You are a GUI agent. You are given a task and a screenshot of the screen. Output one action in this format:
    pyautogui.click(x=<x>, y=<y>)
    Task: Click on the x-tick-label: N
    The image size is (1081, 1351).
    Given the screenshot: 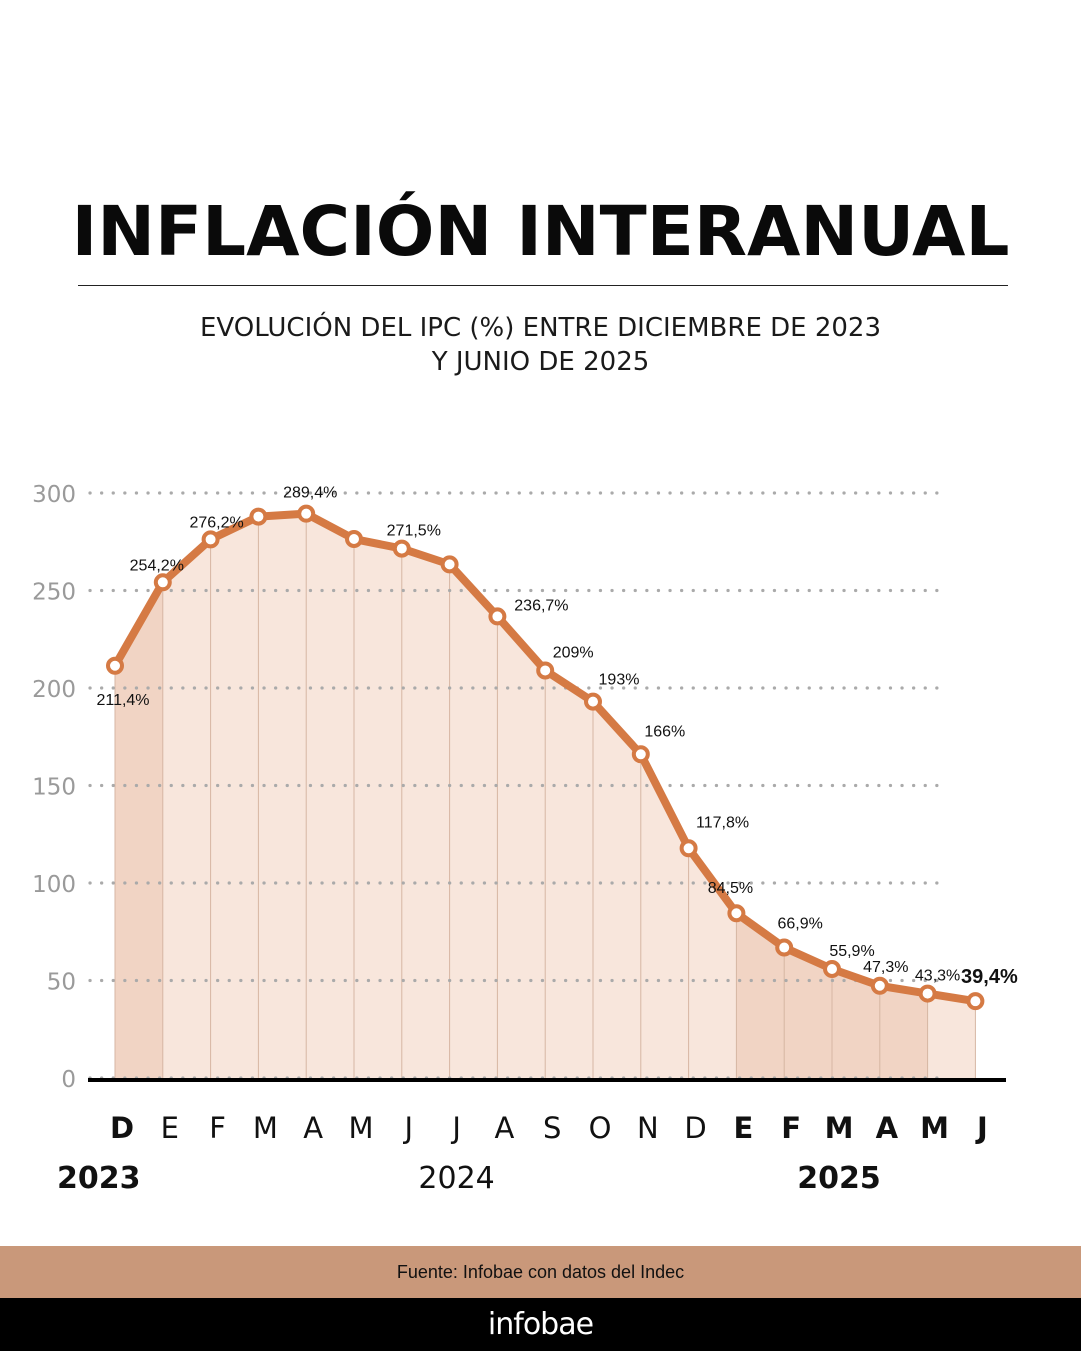 What is the action you would take?
    pyautogui.click(x=648, y=1128)
    